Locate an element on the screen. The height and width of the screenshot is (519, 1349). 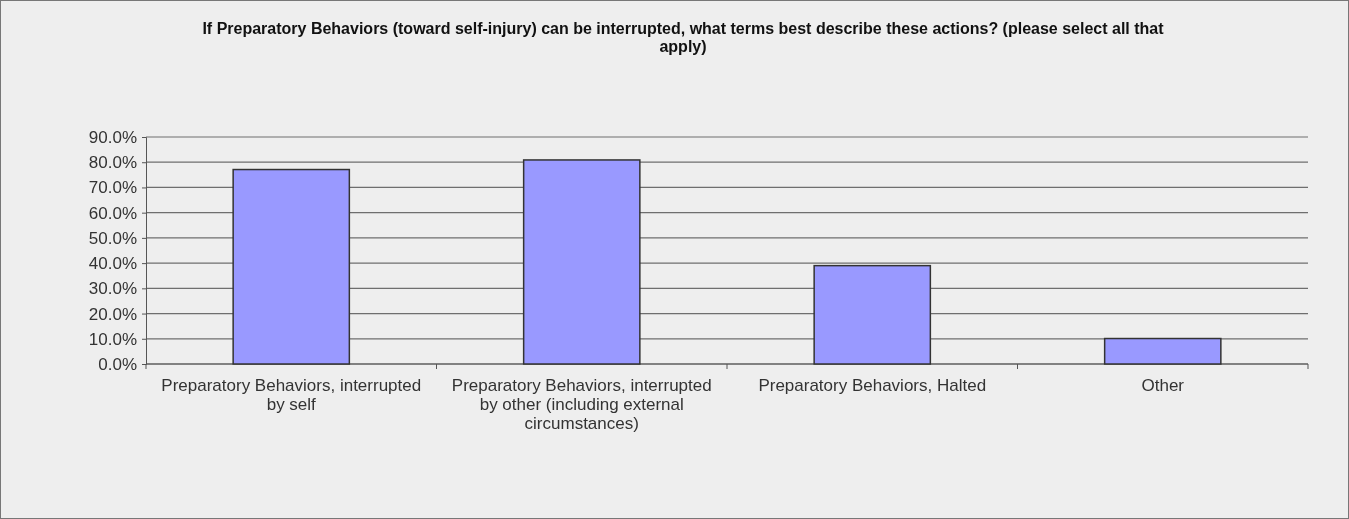
y-tick-label: 20.0% is located at coordinates (112, 314).